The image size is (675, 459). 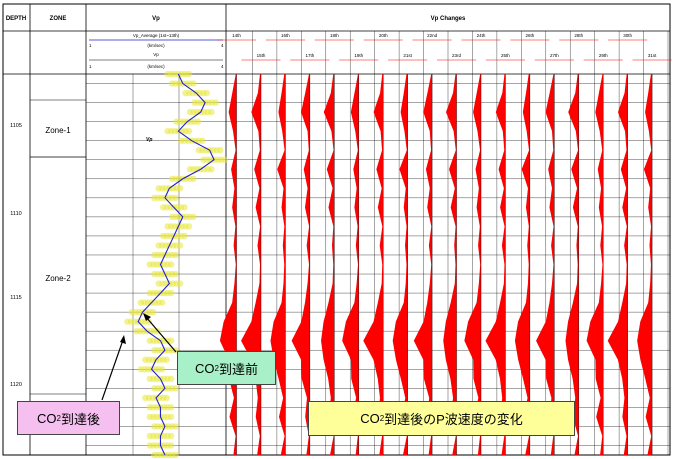 I want to click on track-header-label: 30th, so click(x=627, y=35).